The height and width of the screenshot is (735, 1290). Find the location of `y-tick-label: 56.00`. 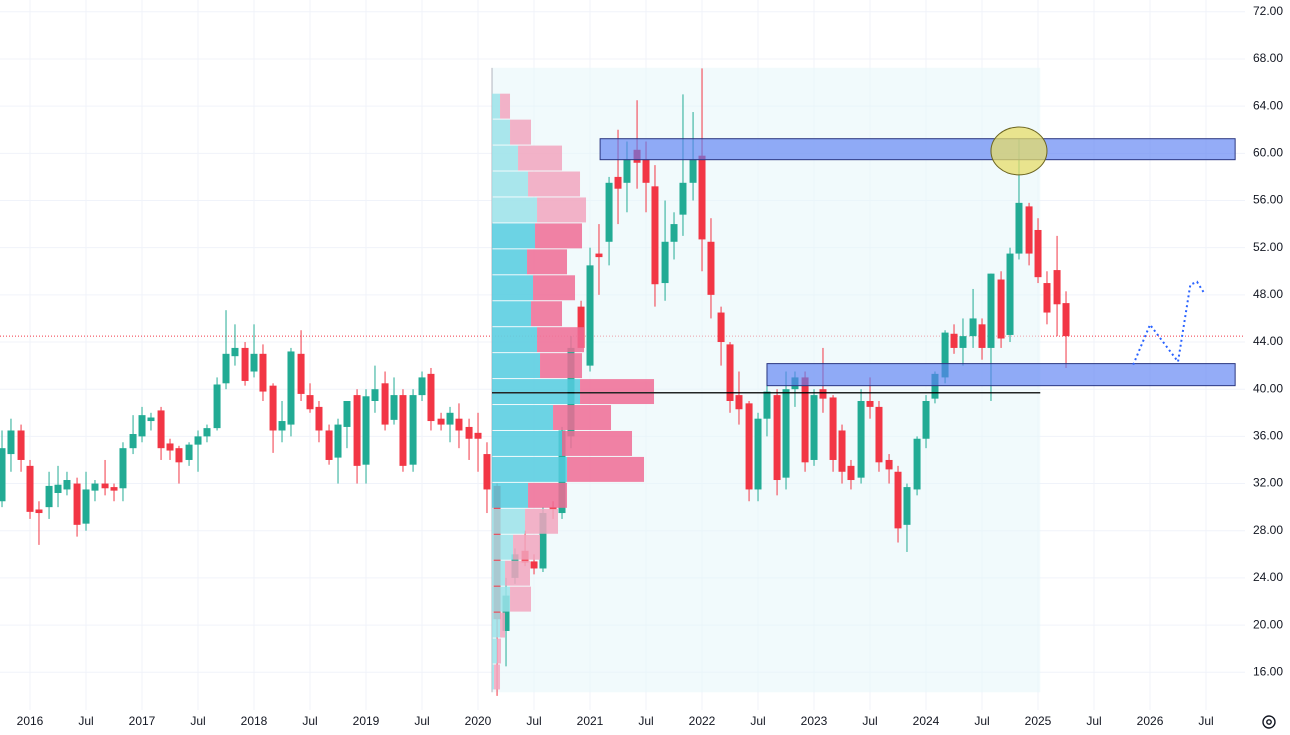

y-tick-label: 56.00 is located at coordinates (1268, 200).